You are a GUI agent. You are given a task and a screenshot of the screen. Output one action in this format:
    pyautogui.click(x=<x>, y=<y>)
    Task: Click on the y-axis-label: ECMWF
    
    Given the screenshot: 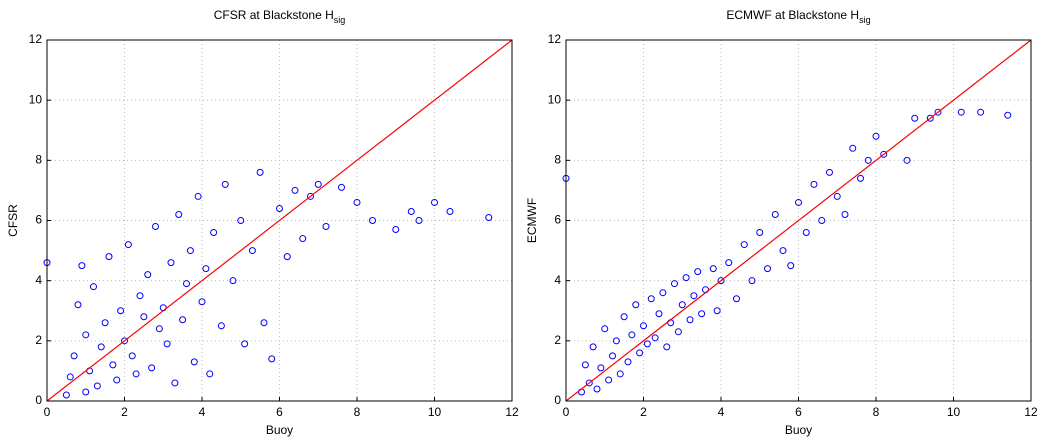 What is the action you would take?
    pyautogui.click(x=532, y=220)
    